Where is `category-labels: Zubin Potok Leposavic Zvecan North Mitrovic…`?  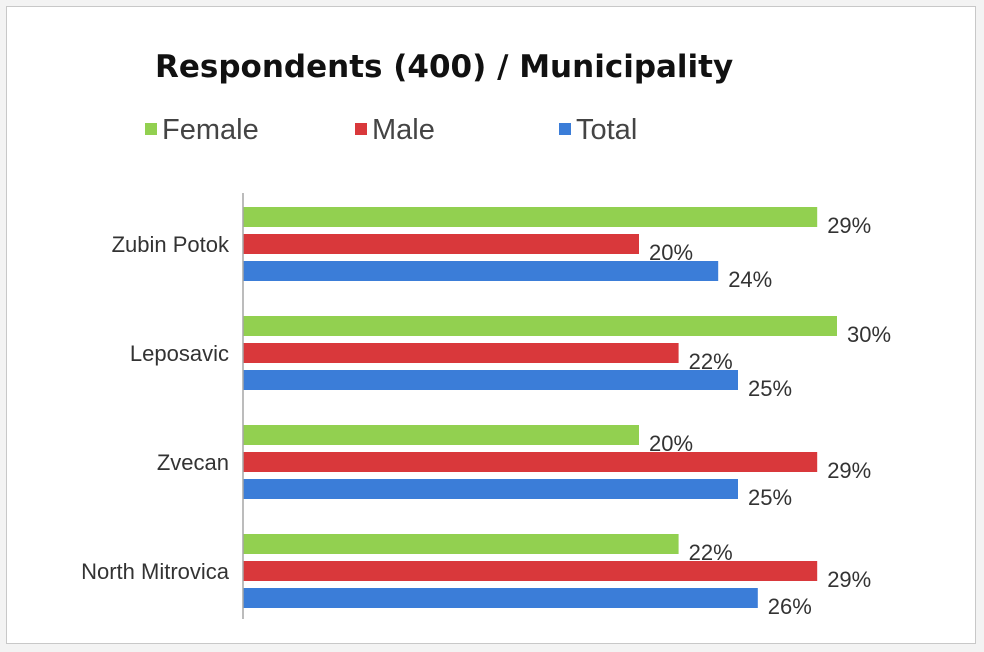 category-labels: Zubin Potok Leposavic Zvecan North Mitrovic… is located at coordinates (155, 408).